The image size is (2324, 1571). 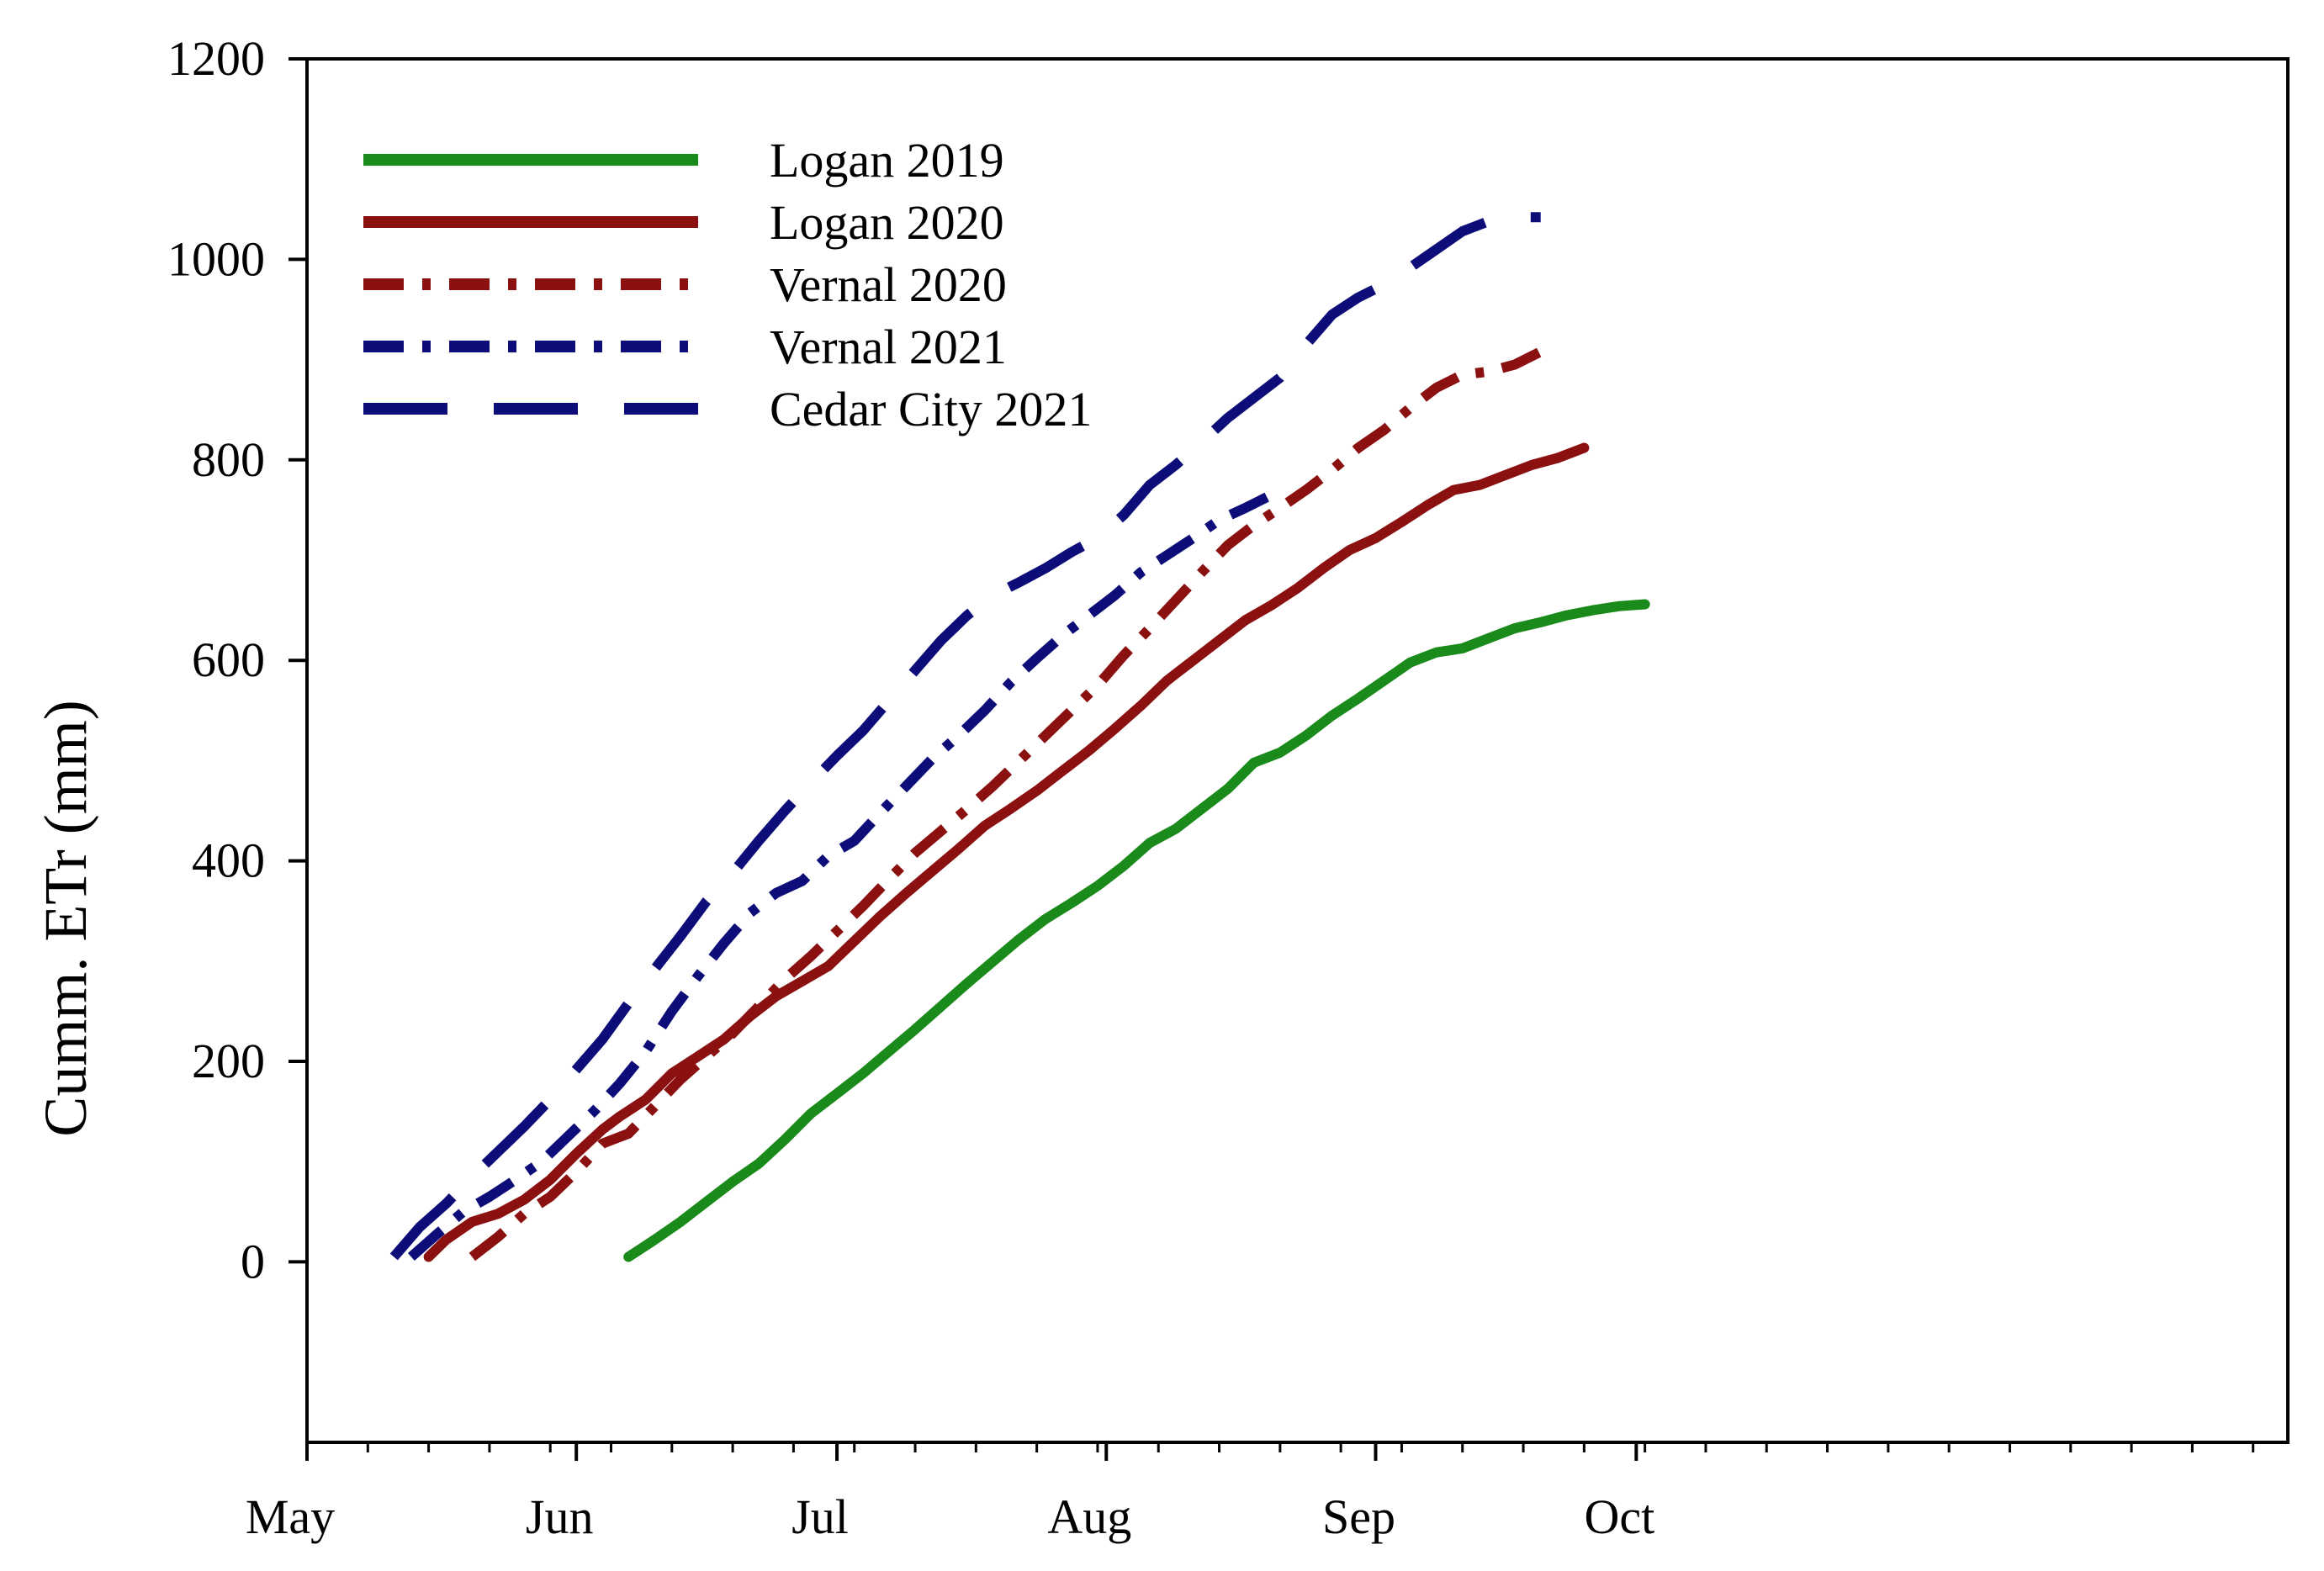 What do you see at coordinates (820, 1516) in the screenshot?
I see `x-tick-label: Jul` at bounding box center [820, 1516].